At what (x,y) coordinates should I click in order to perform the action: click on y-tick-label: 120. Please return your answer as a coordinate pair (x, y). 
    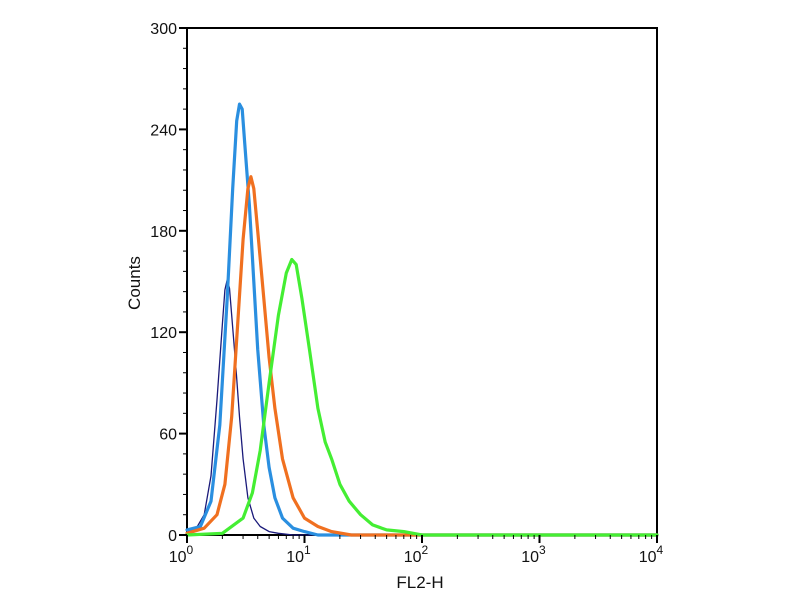
    Looking at the image, I should click on (163, 333).